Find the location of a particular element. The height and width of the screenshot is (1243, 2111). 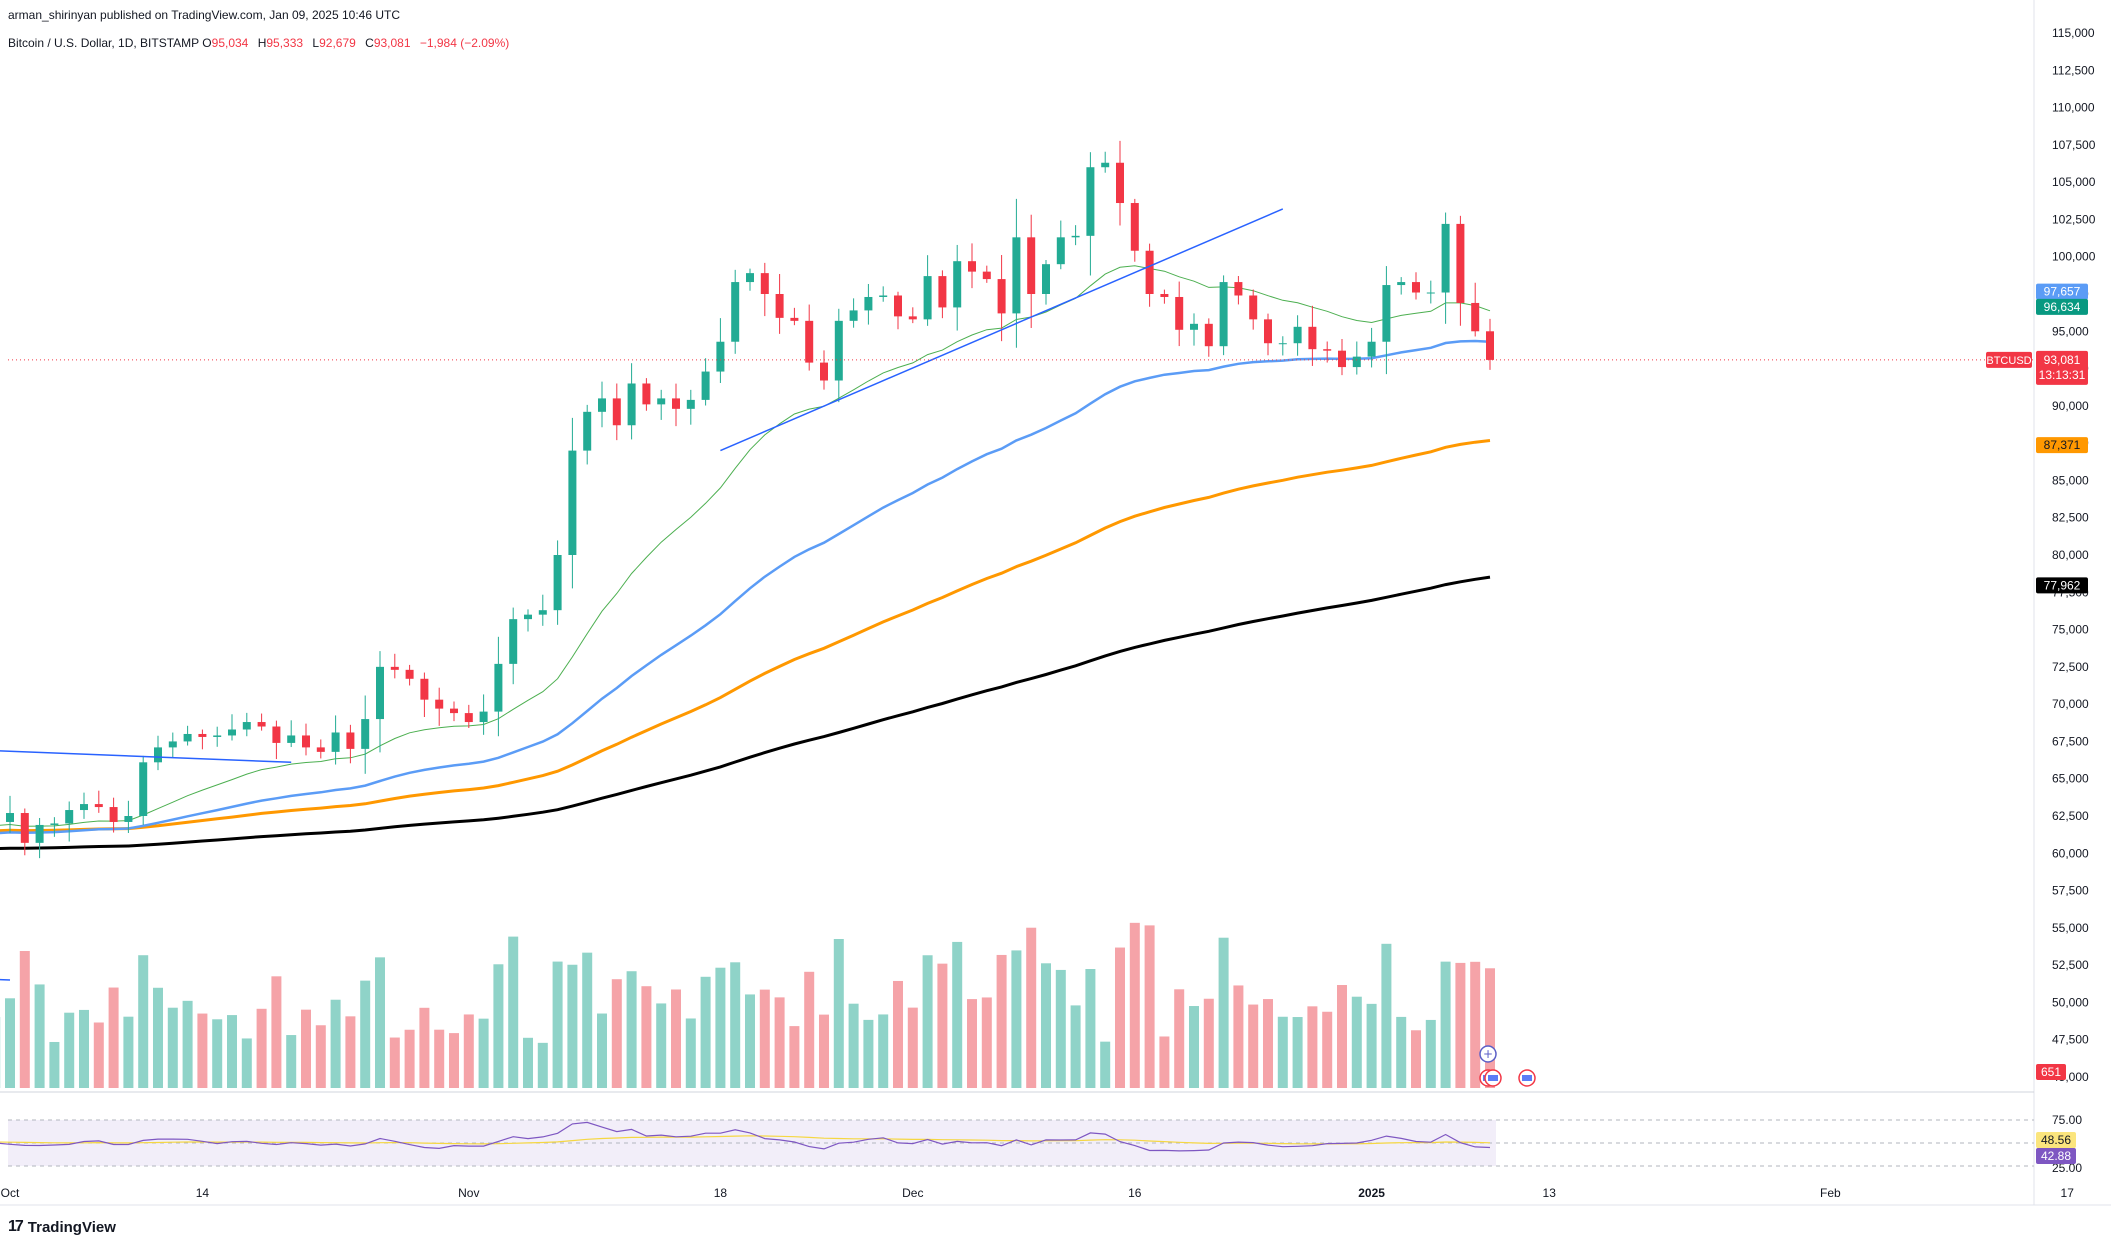

rsi-line is located at coordinates (745, 1136).